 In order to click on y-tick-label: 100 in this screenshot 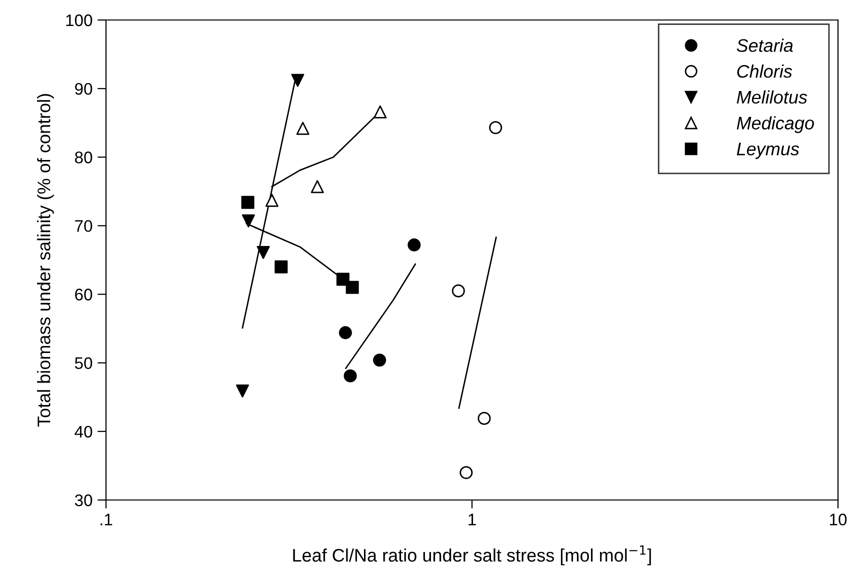, I will do `click(79, 20)`.